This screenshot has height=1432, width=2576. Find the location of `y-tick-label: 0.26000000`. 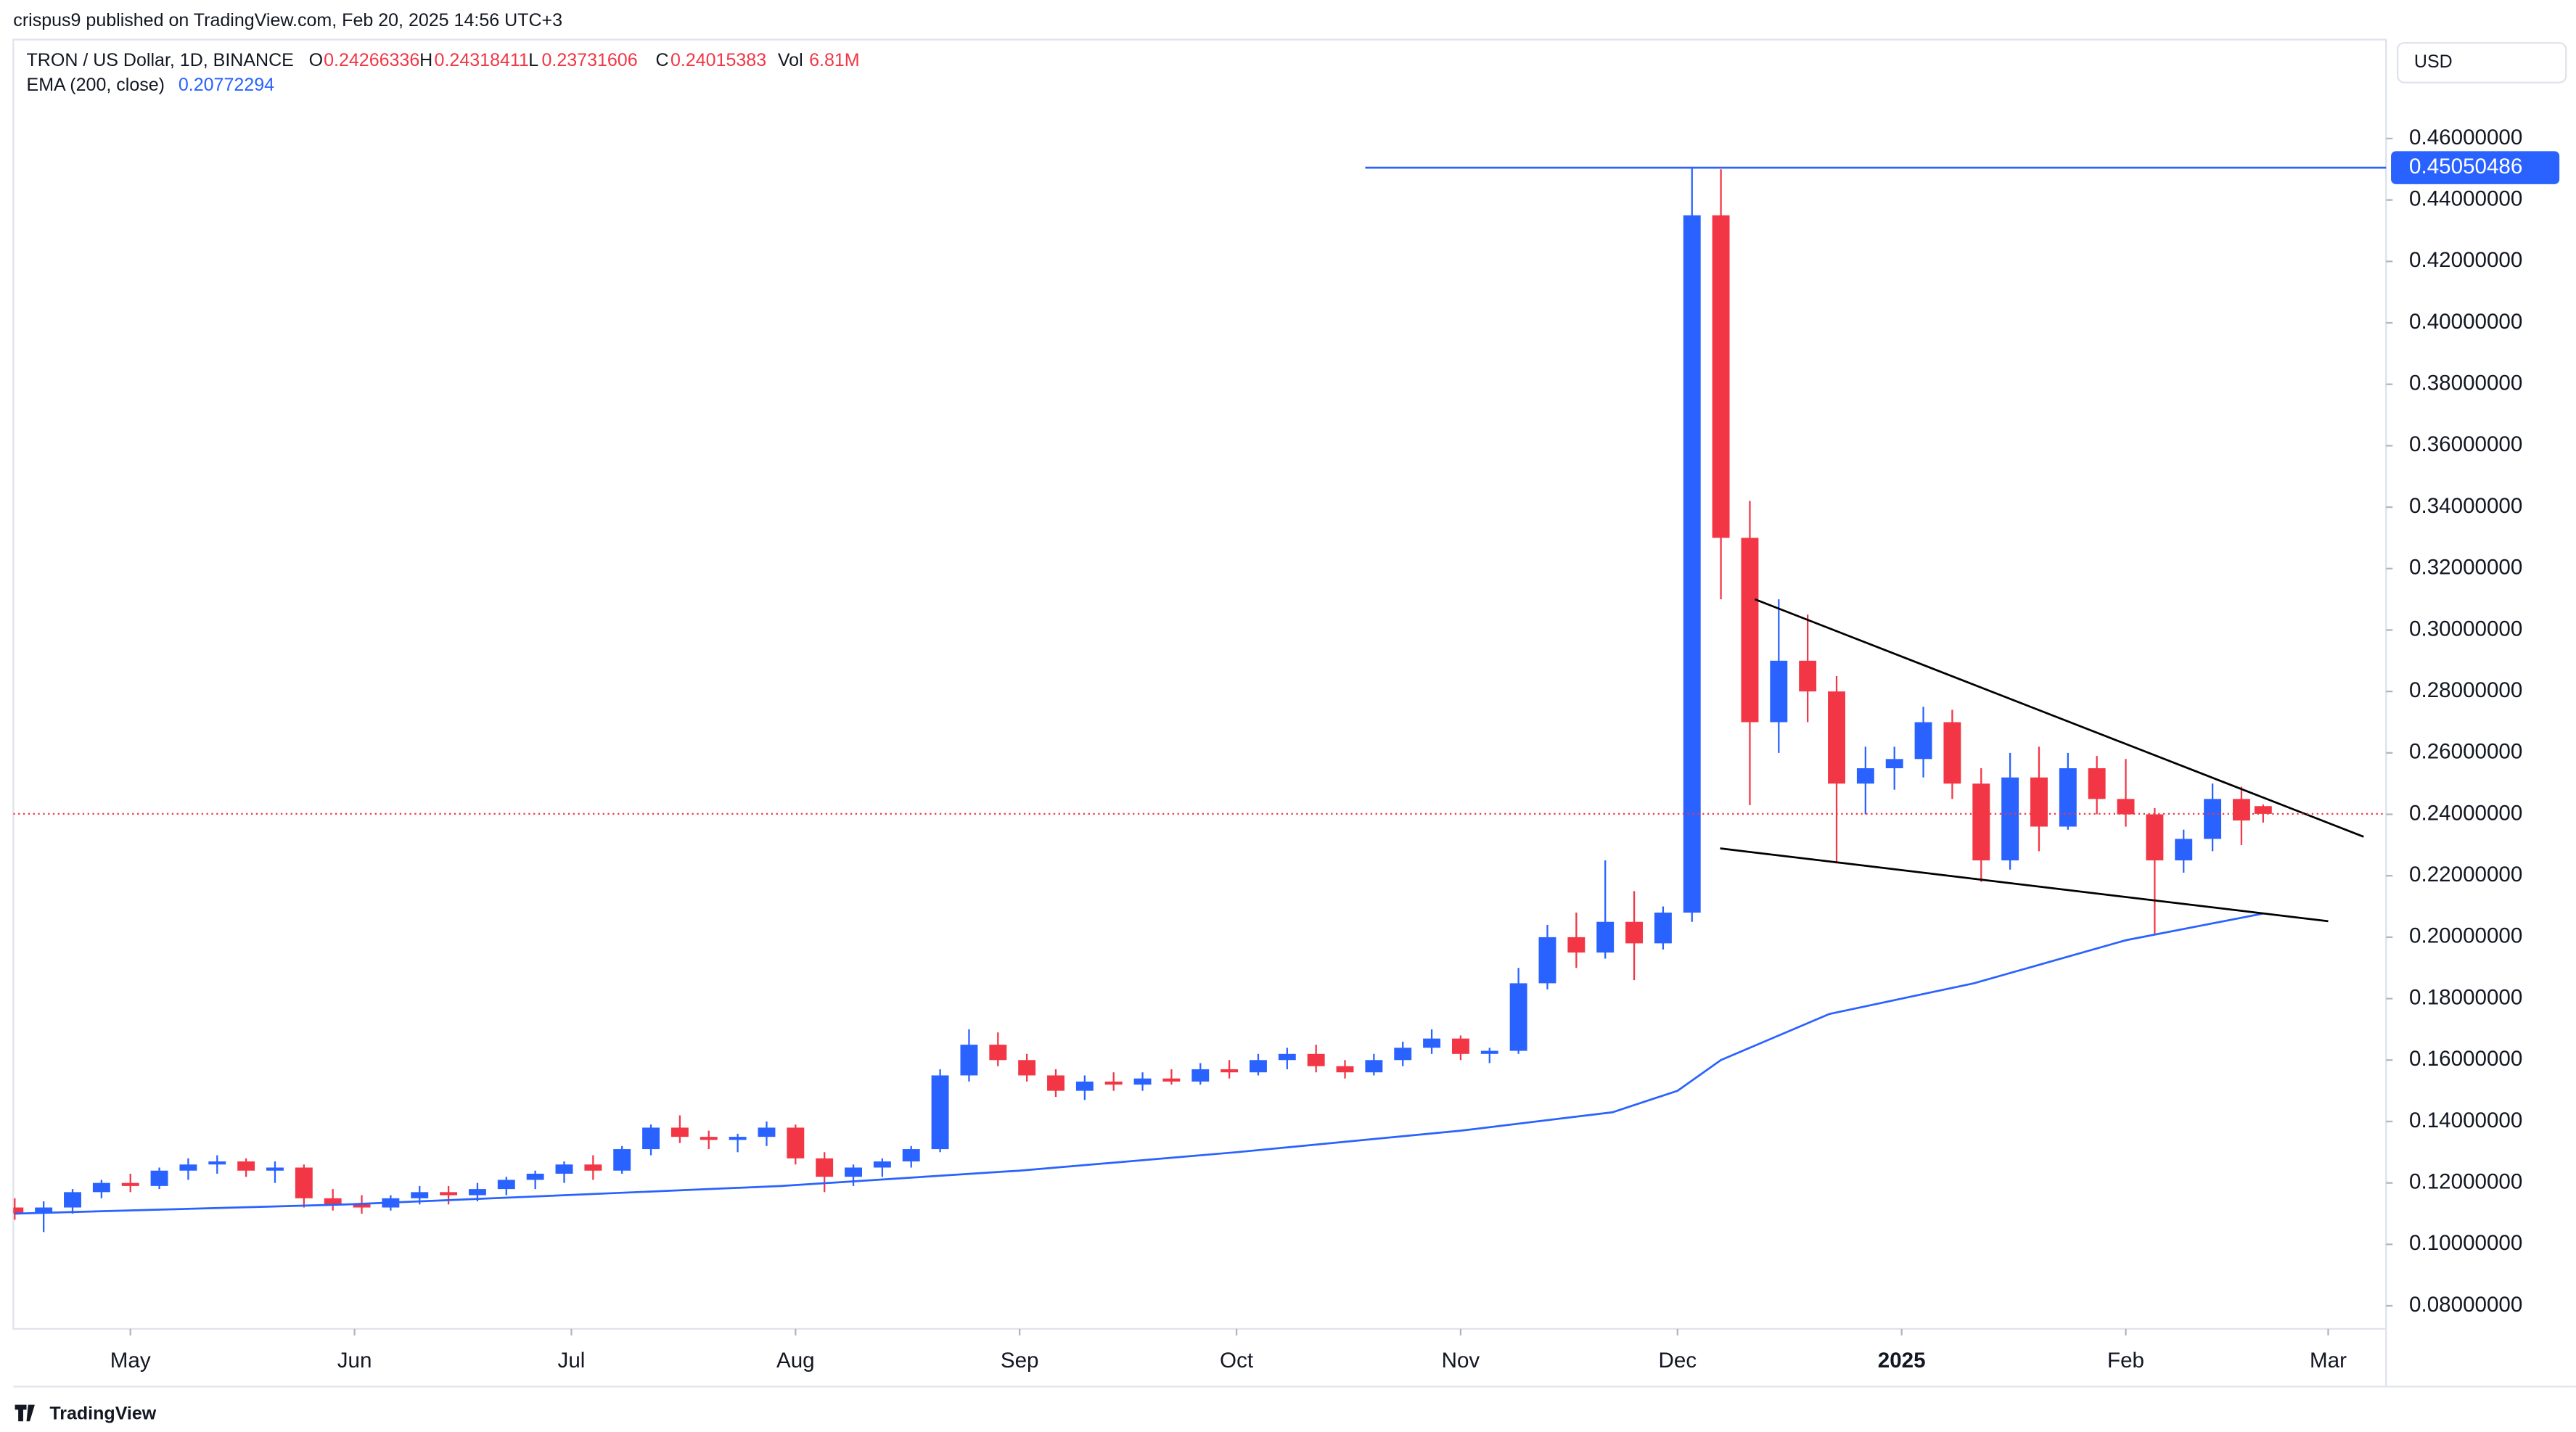

y-tick-label: 0.26000000 is located at coordinates (2465, 752).